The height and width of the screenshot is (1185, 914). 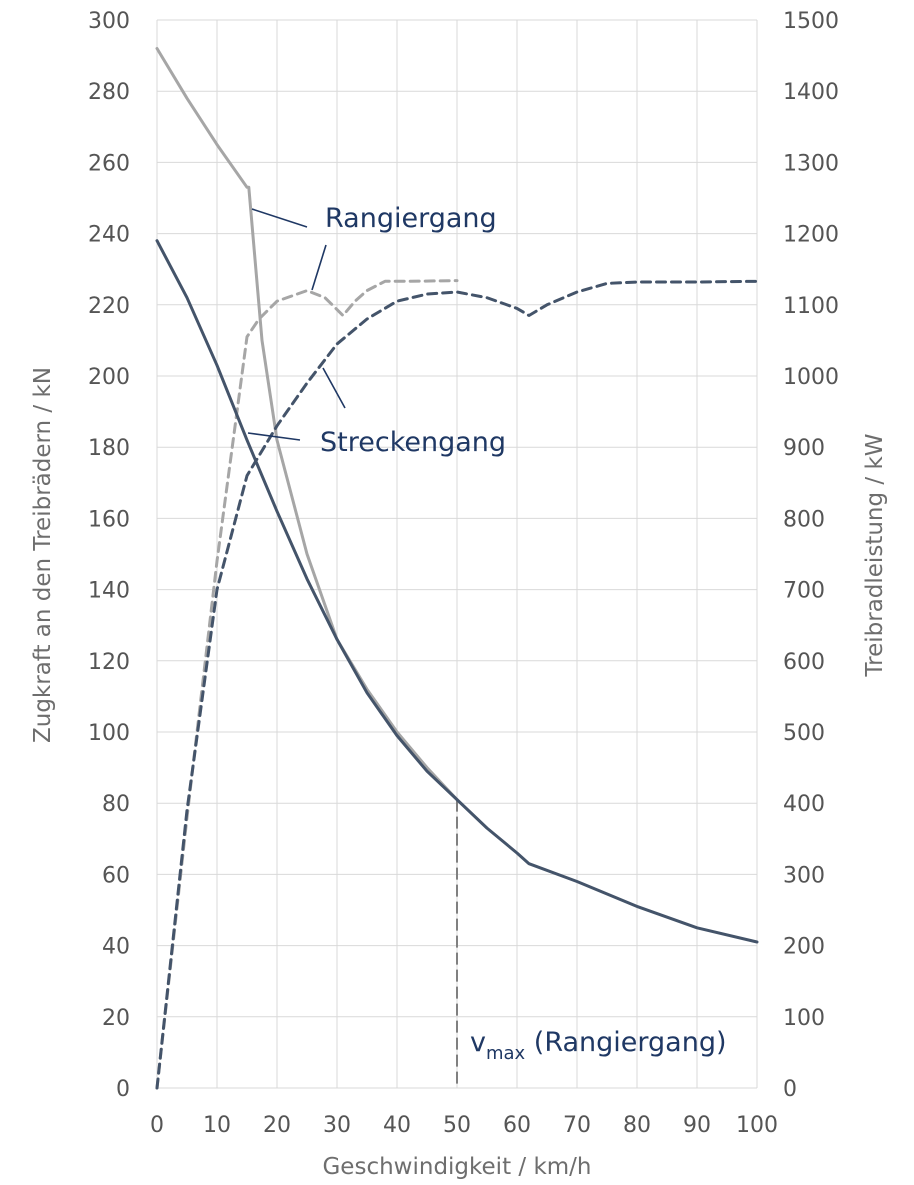 I want to click on x-tick-label: 20, so click(x=277, y=1125).